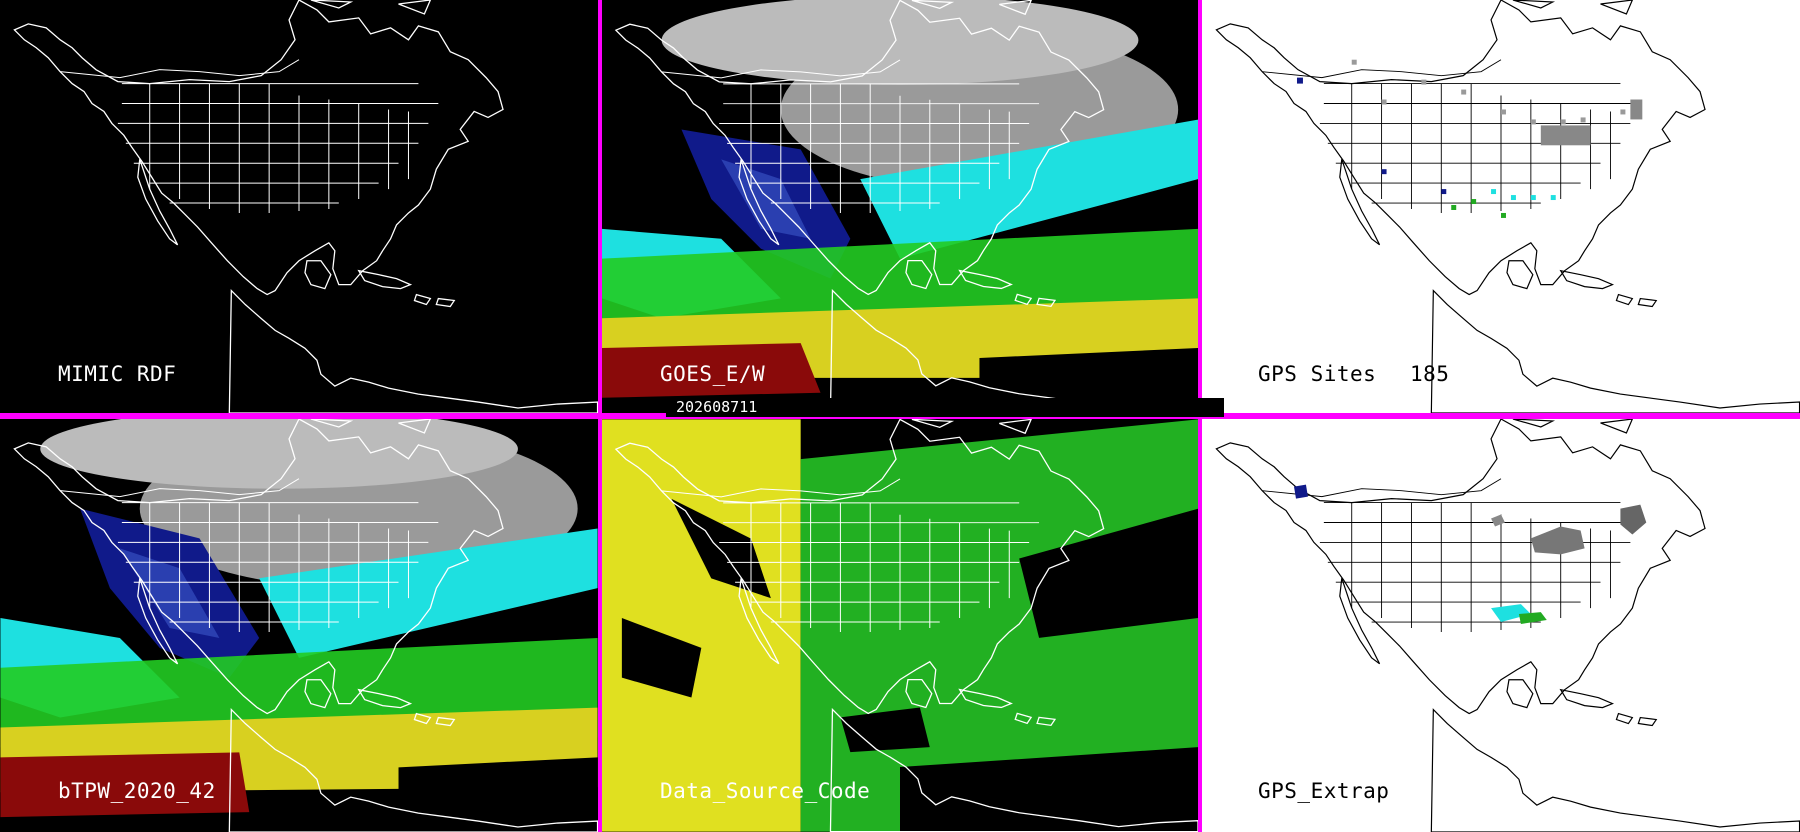 Image resolution: width=1800 pixels, height=832 pixels. Describe the element at coordinates (765, 791) in the screenshot. I see `panel-label-data-source: Data_Source_Code` at that location.